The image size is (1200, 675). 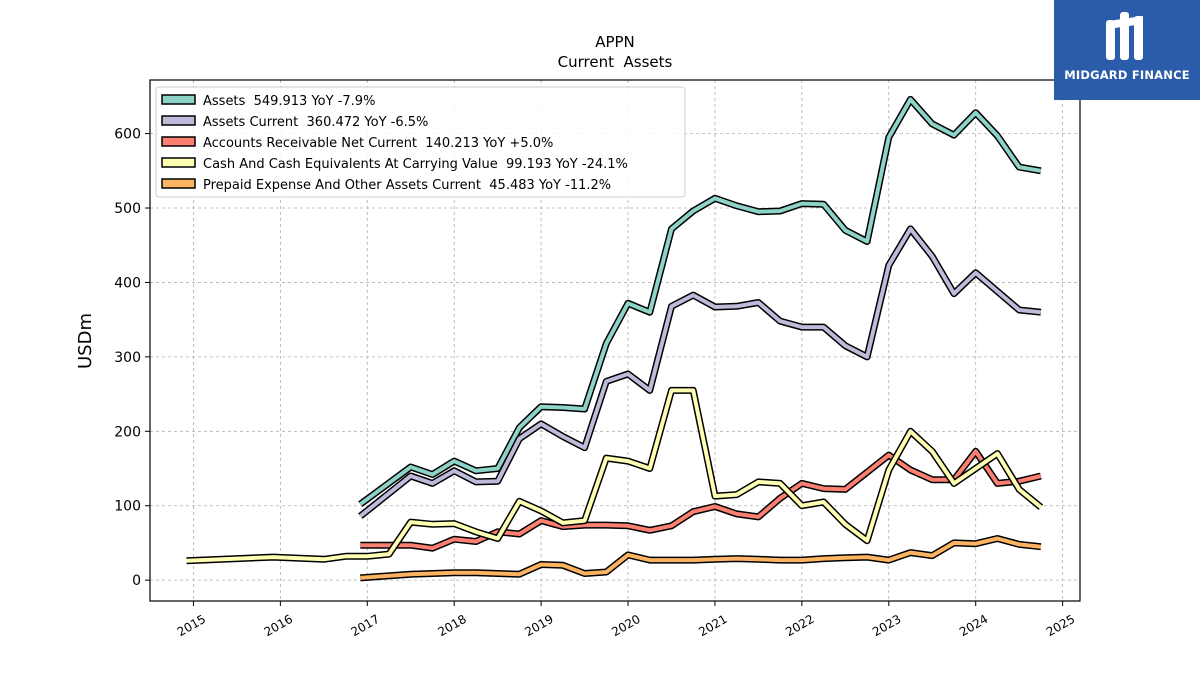 What do you see at coordinates (538, 625) in the screenshot?
I see `x-tick-label: 2019` at bounding box center [538, 625].